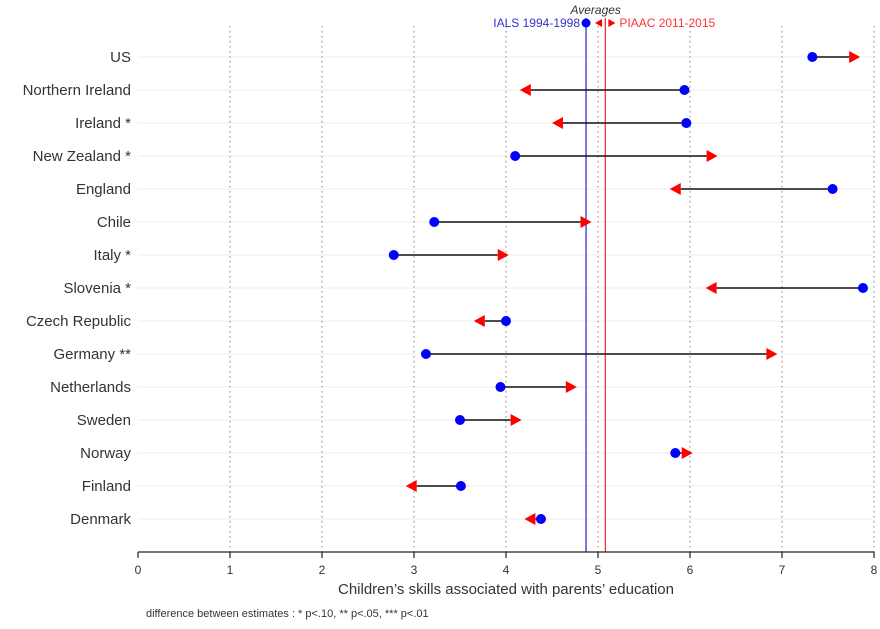 This screenshot has width=880, height=629. Describe the element at coordinates (114, 222) in the screenshot. I see `country-label: Chile` at that location.